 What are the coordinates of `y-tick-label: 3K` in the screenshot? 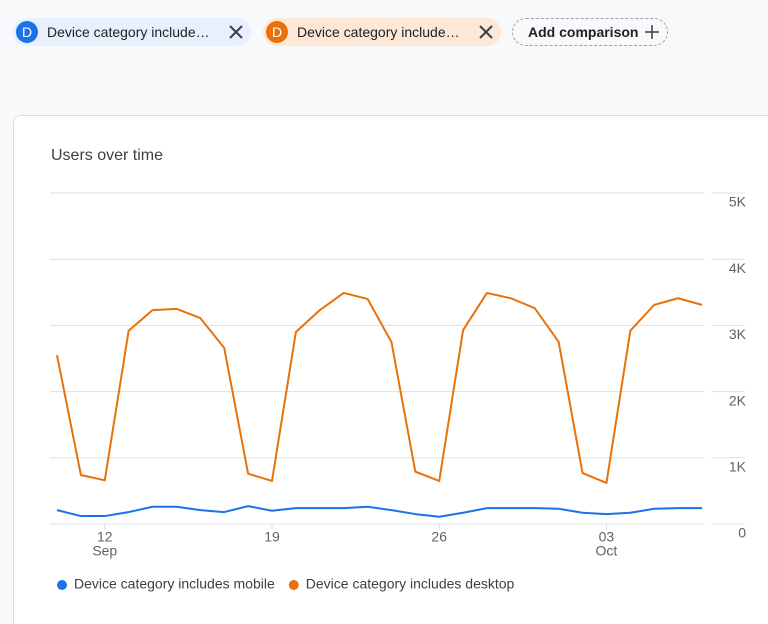 It's located at (738, 334).